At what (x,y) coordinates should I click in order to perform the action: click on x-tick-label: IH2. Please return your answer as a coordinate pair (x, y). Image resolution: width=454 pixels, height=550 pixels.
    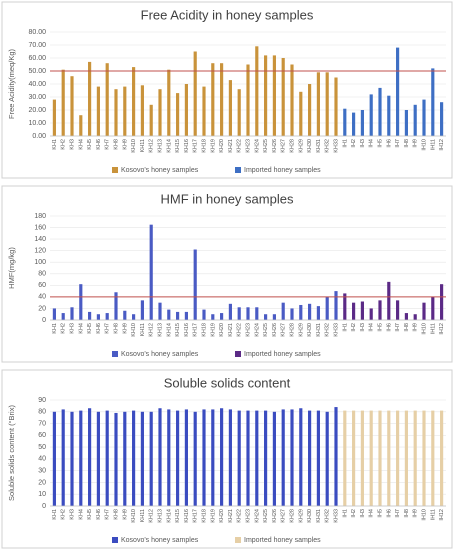
    Looking at the image, I should click on (354, 327).